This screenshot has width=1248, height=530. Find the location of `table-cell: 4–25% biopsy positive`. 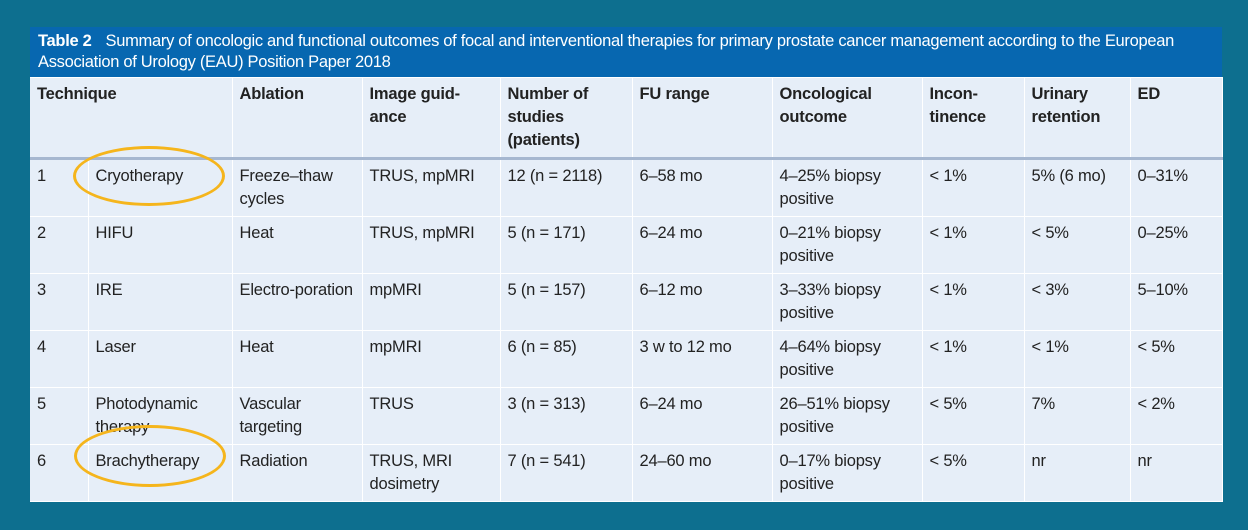

table-cell: 4–25% biopsy positive is located at coordinates (847, 187).